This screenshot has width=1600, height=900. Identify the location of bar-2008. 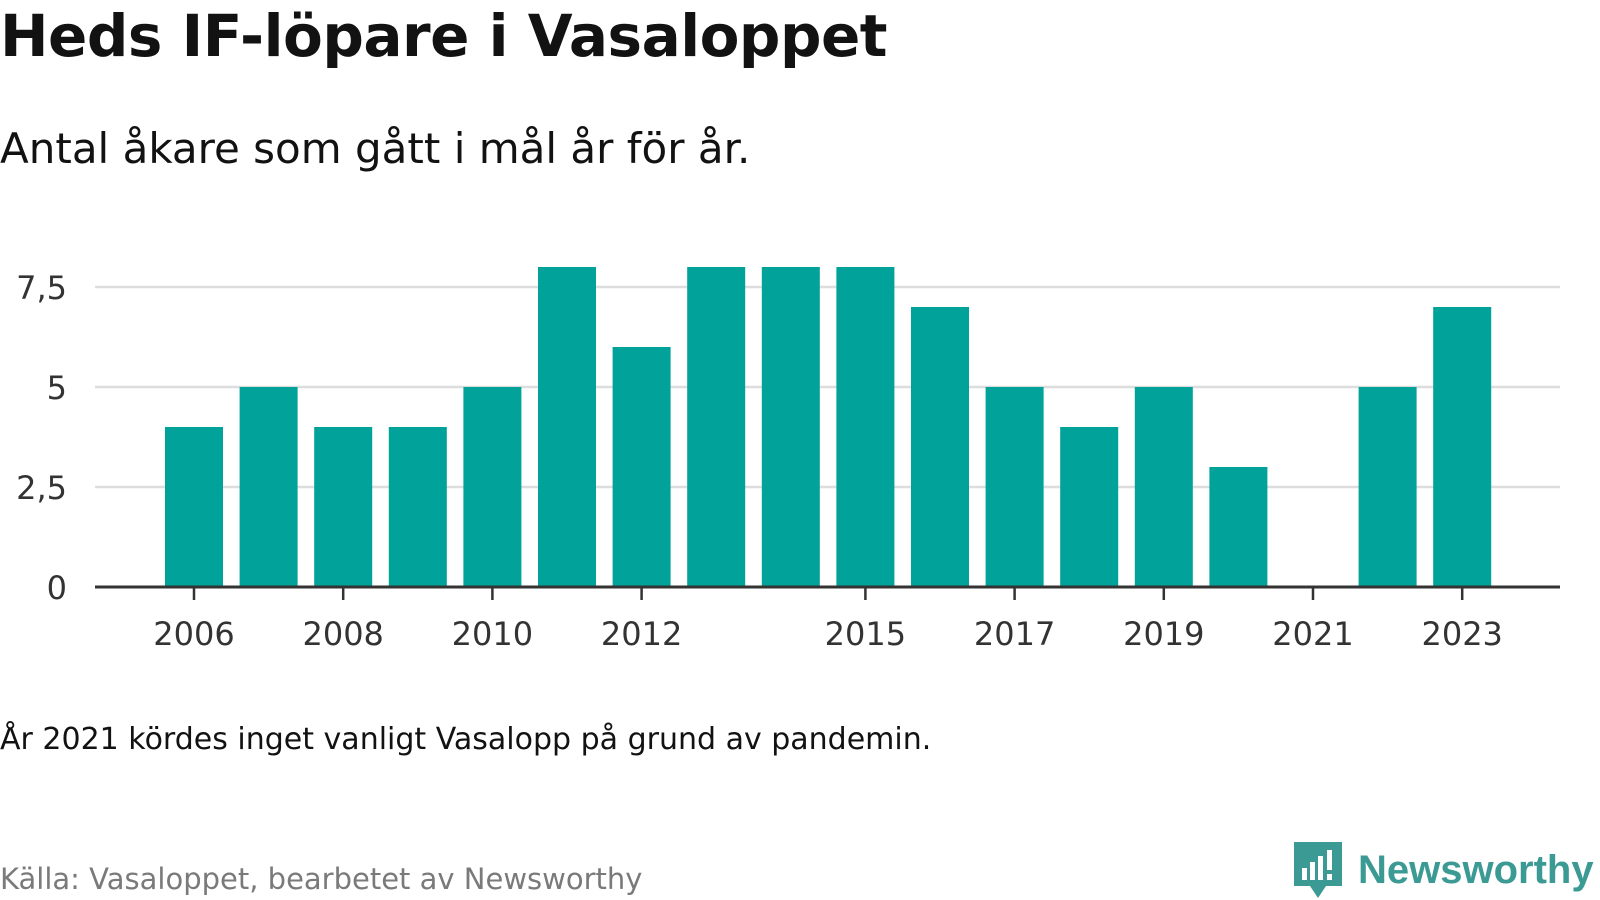
(343, 507).